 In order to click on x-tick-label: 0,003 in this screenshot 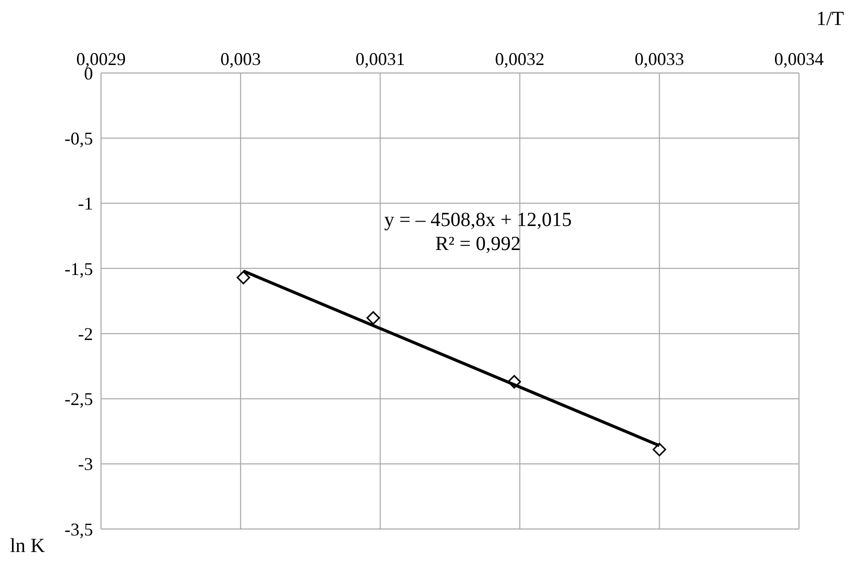, I will do `click(240, 59)`.